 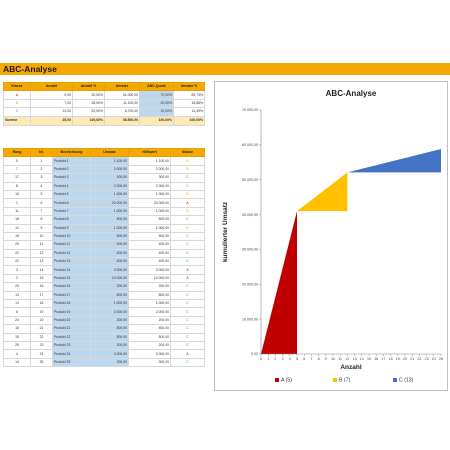 I want to click on number-cell: 20, so click(x=41, y=320).